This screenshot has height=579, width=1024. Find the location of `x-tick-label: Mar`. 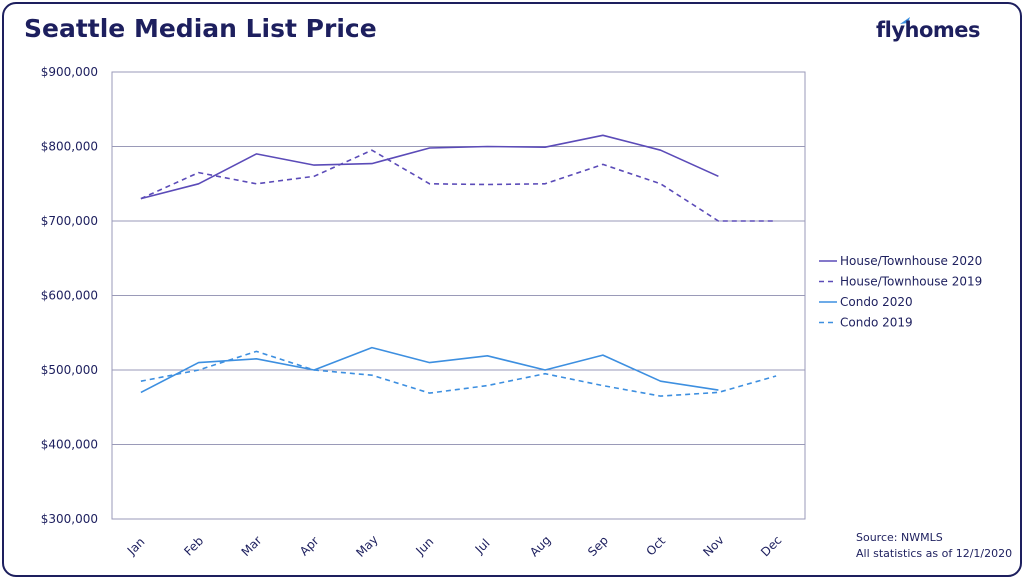

x-tick-label: Mar is located at coordinates (252, 546).